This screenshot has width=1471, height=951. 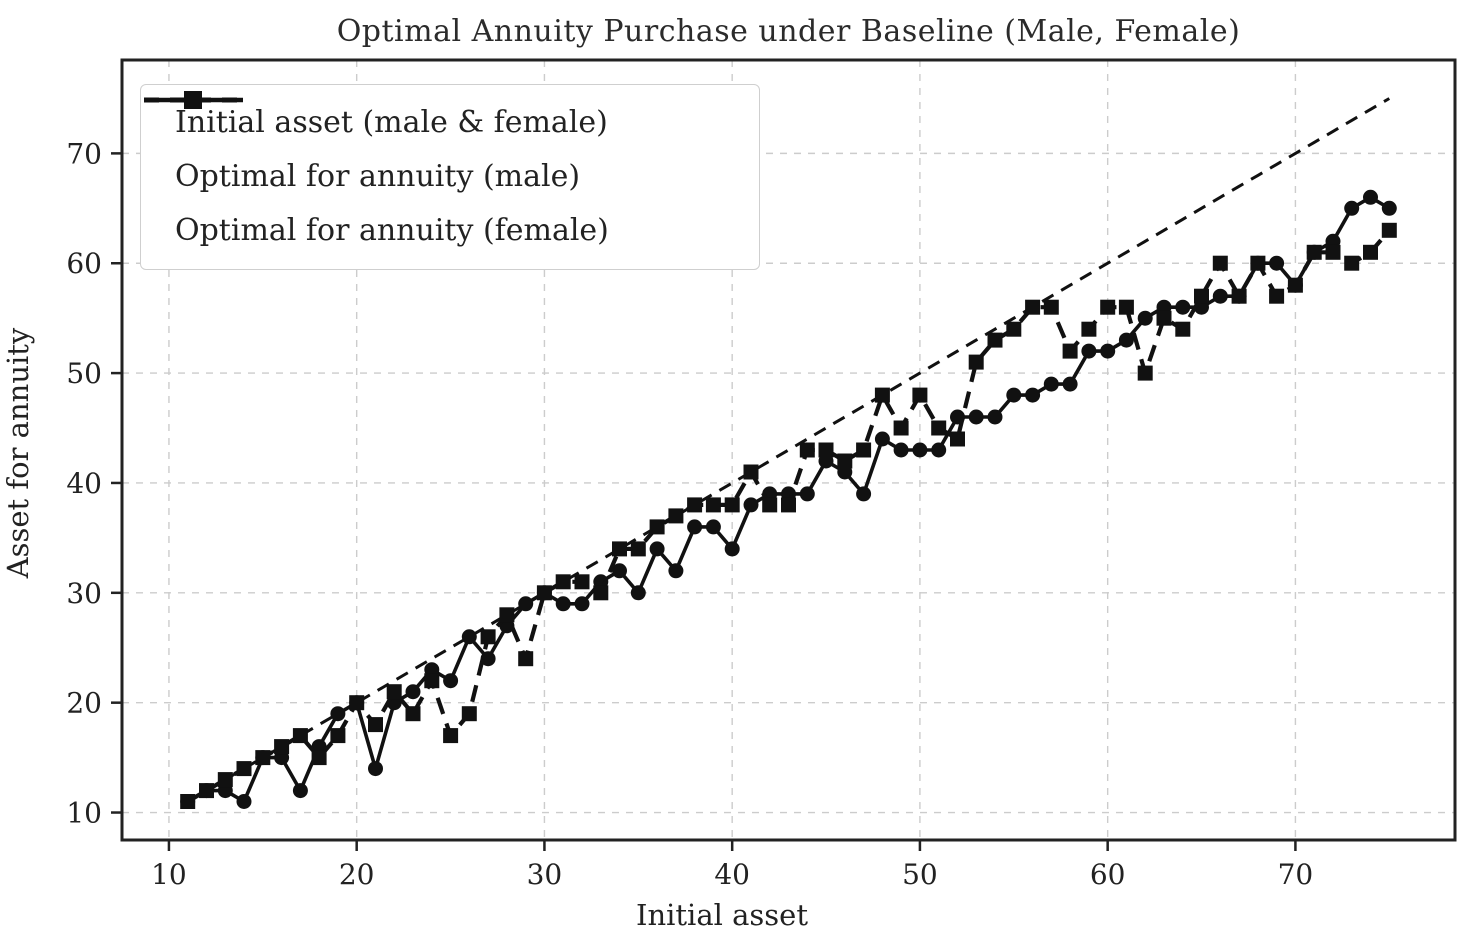 I want to click on tick-label-y: 10, so click(x=84, y=813).